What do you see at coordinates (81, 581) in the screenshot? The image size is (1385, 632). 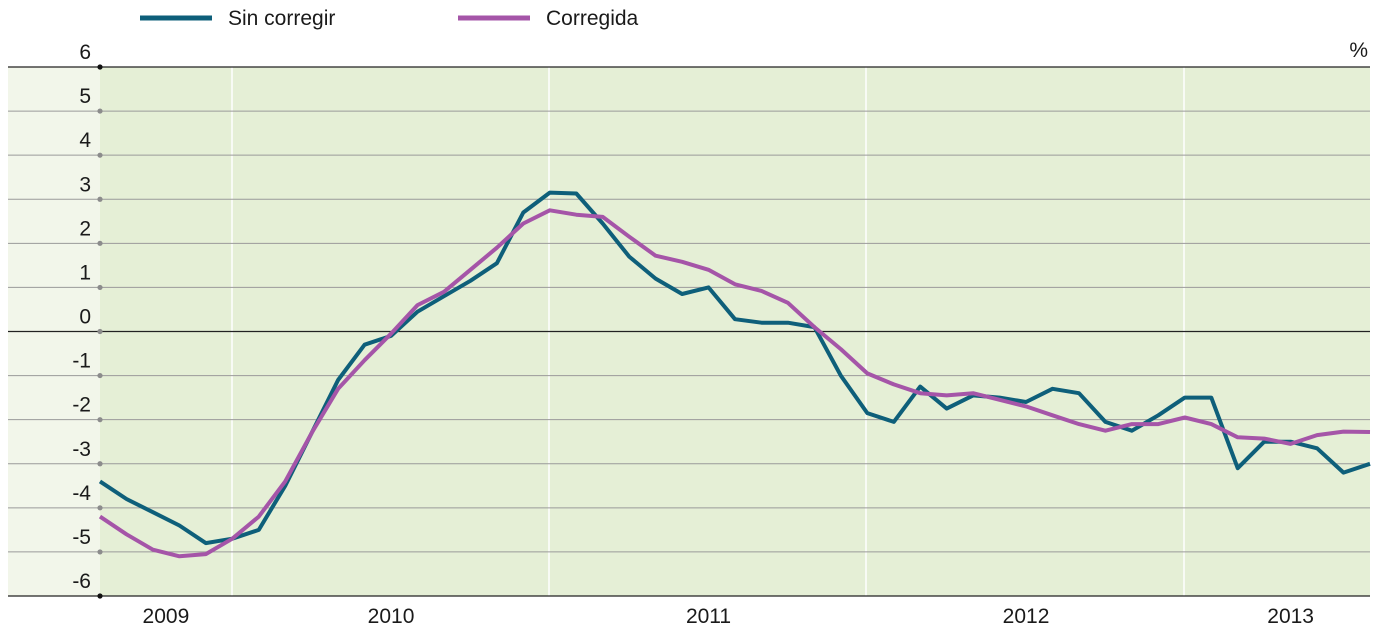 I see `y-tick-label: -6` at bounding box center [81, 581].